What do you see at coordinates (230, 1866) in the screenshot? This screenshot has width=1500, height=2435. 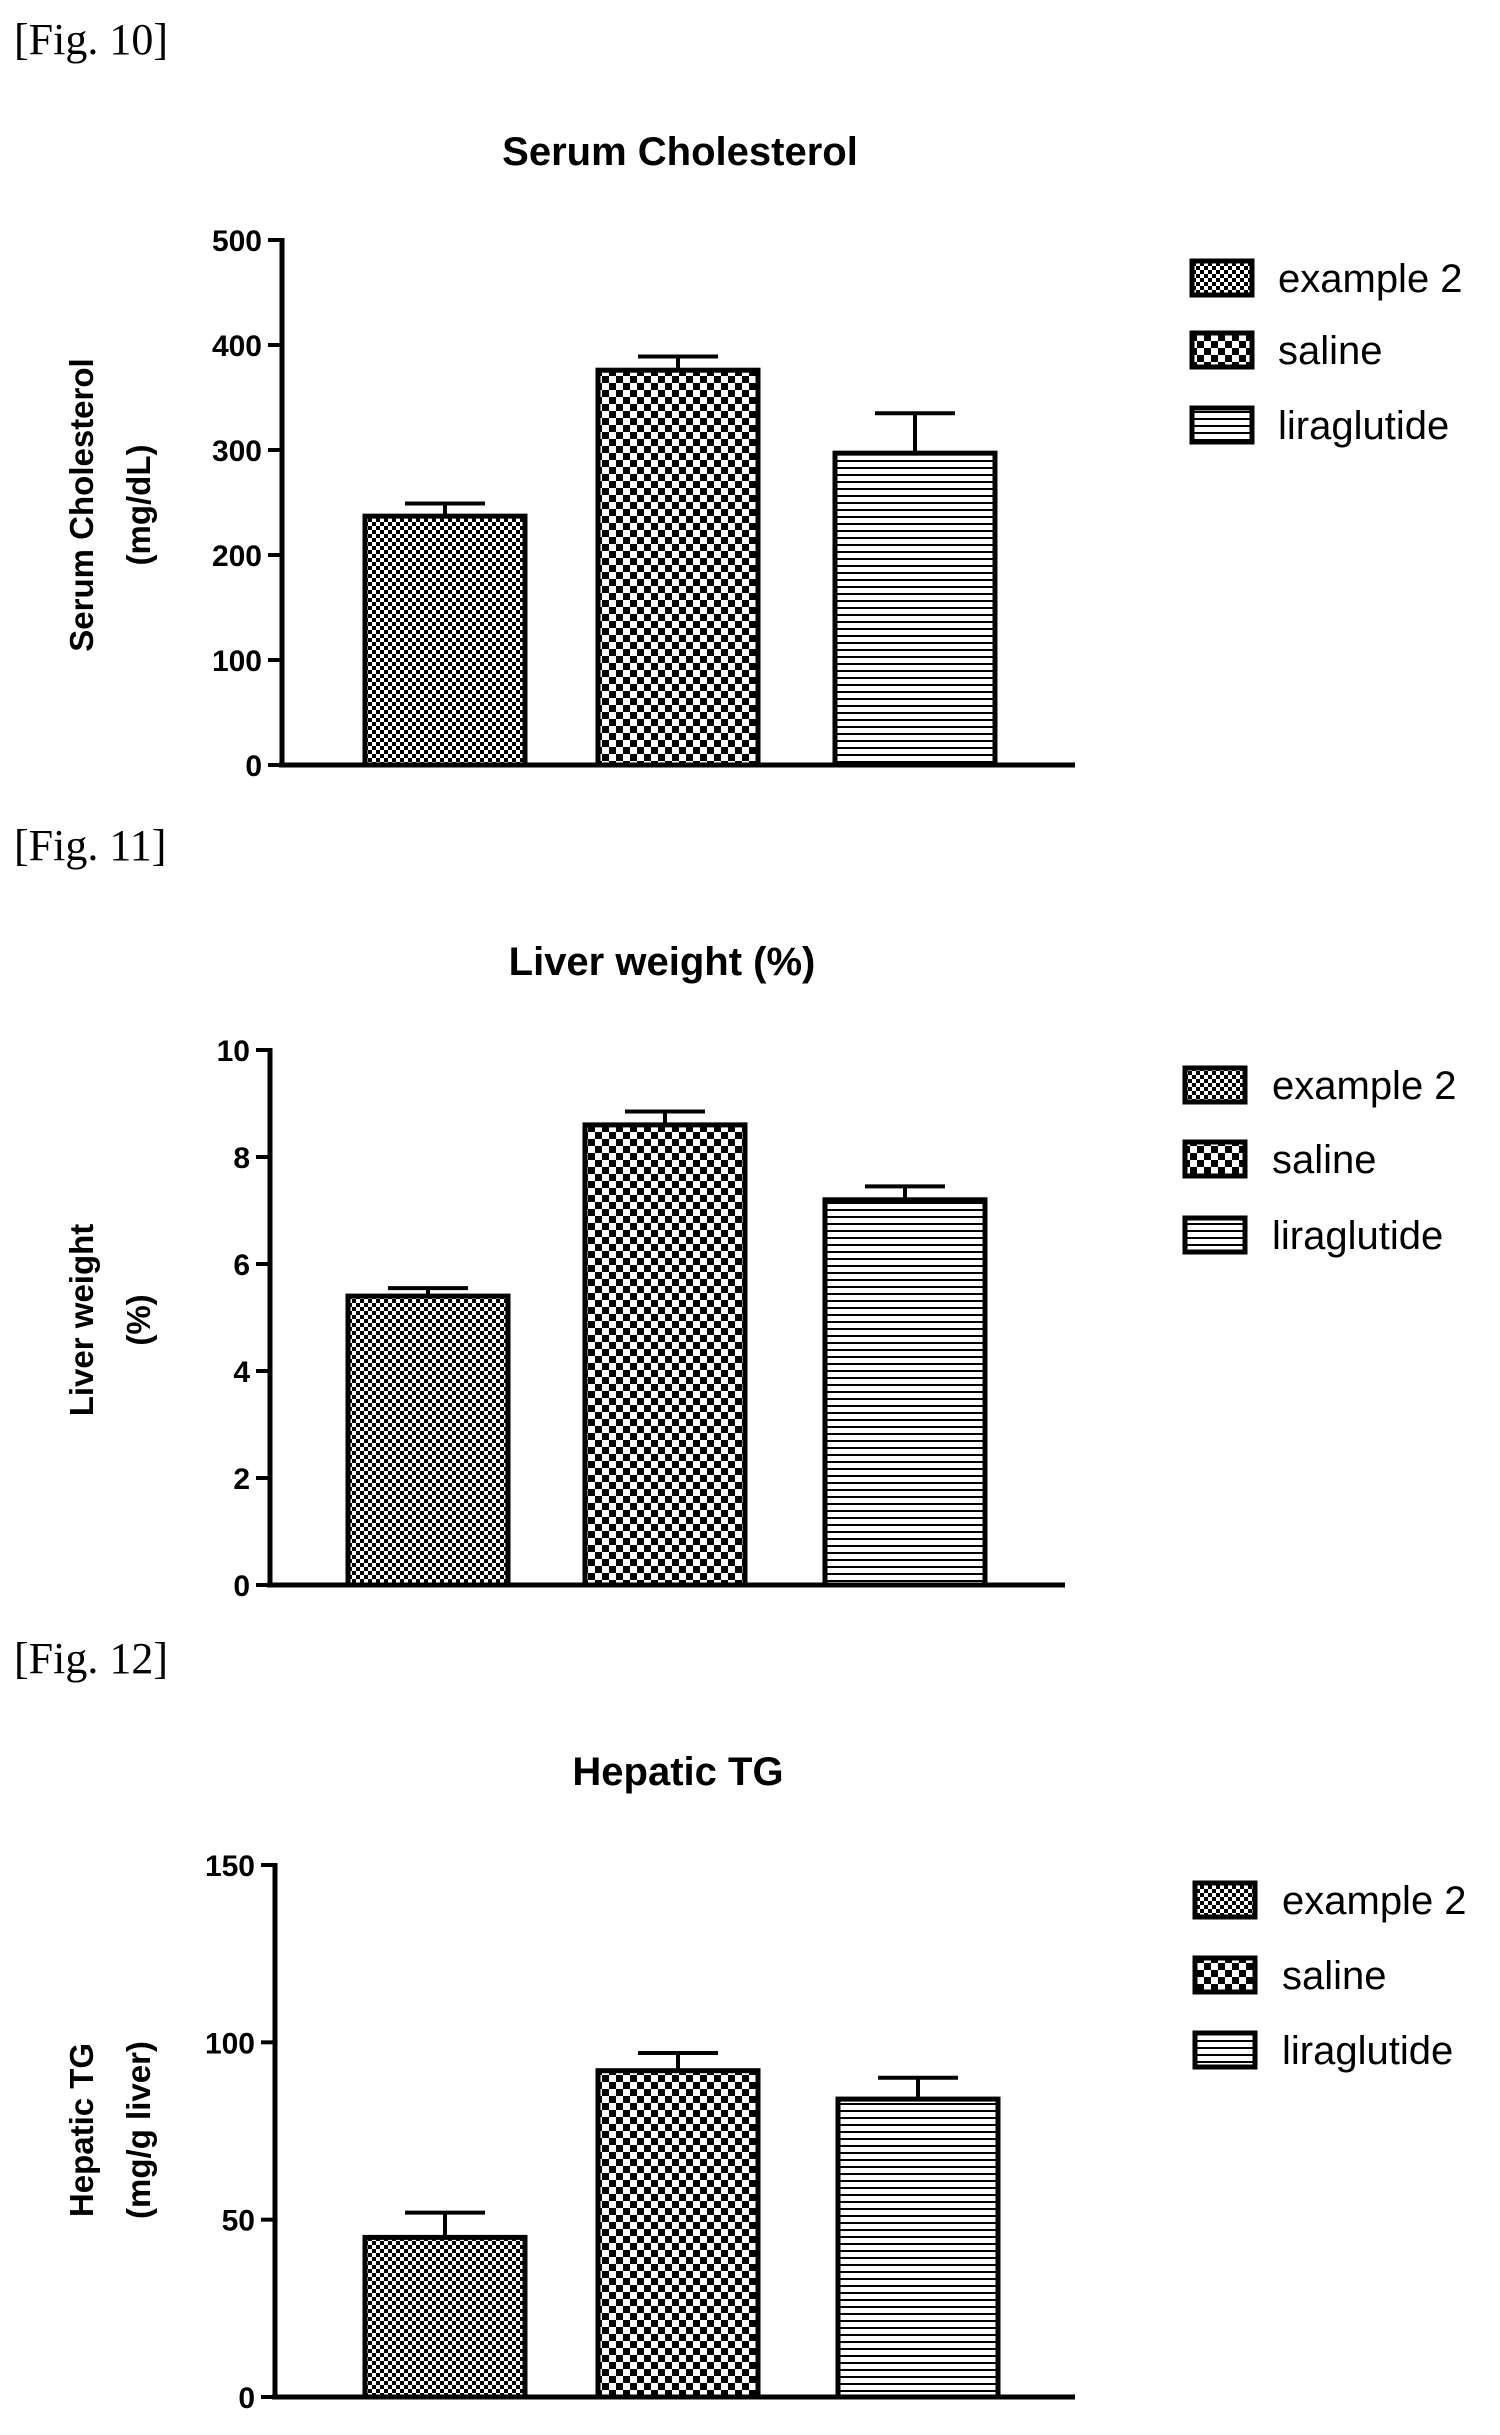 I see `y-tick-label: 150` at bounding box center [230, 1866].